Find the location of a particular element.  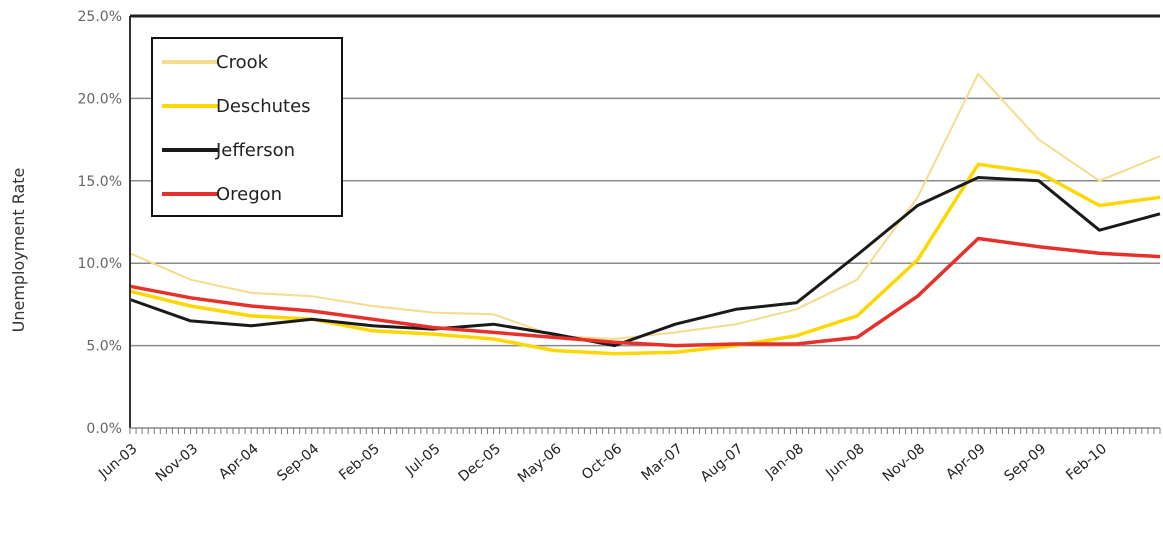

y-tick-label: 0.0% is located at coordinates (104, 429).